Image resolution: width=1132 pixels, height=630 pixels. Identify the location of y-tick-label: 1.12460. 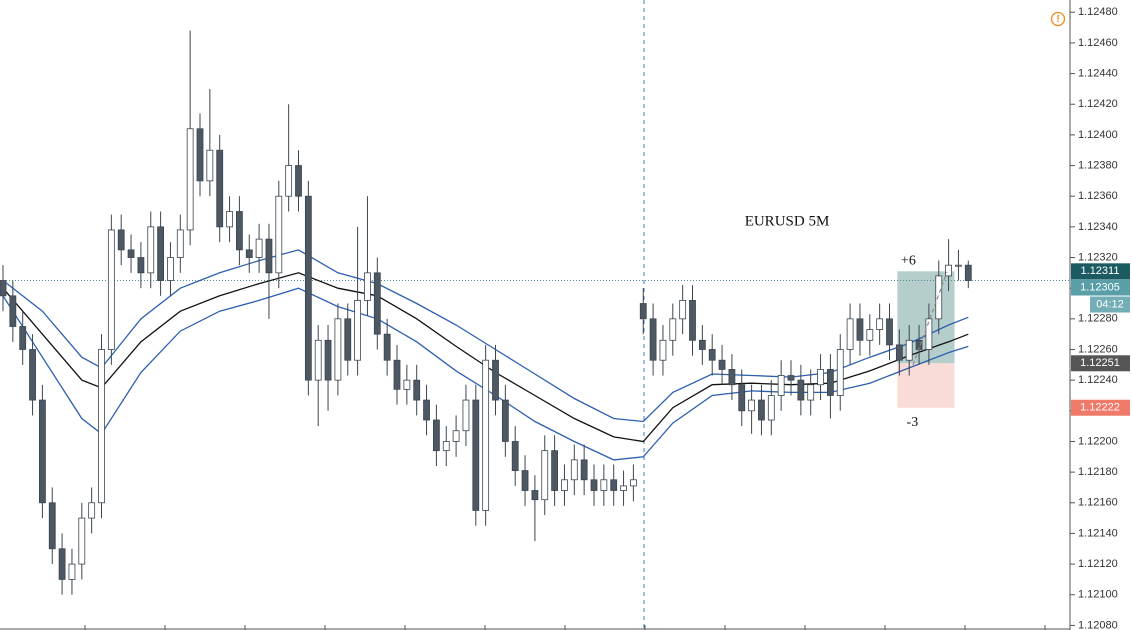
(1098, 43).